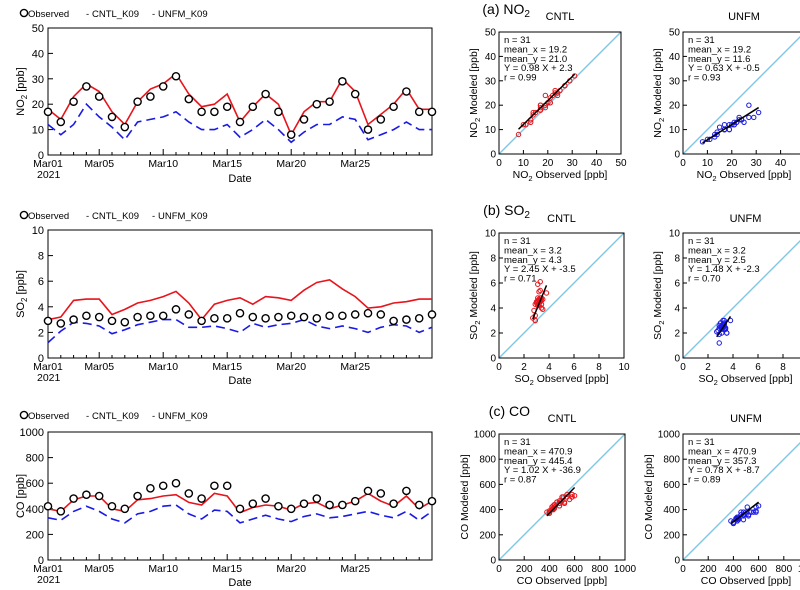 Image resolution: width=800 pixels, height=590 pixels. I want to click on y-tick-label: 800, so click(487, 460).